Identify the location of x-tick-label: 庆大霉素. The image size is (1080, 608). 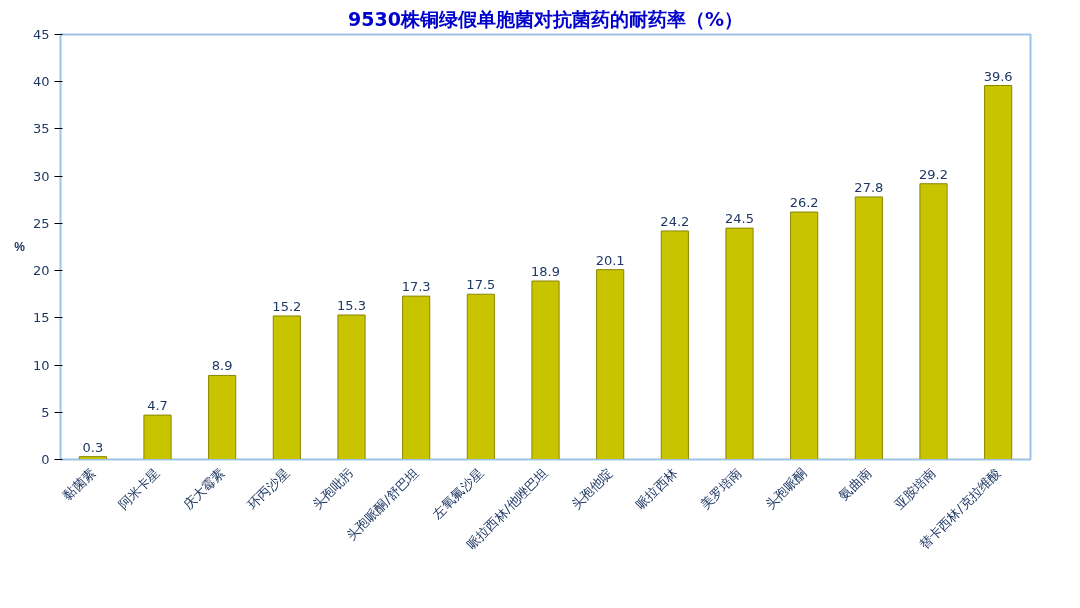
(204, 489).